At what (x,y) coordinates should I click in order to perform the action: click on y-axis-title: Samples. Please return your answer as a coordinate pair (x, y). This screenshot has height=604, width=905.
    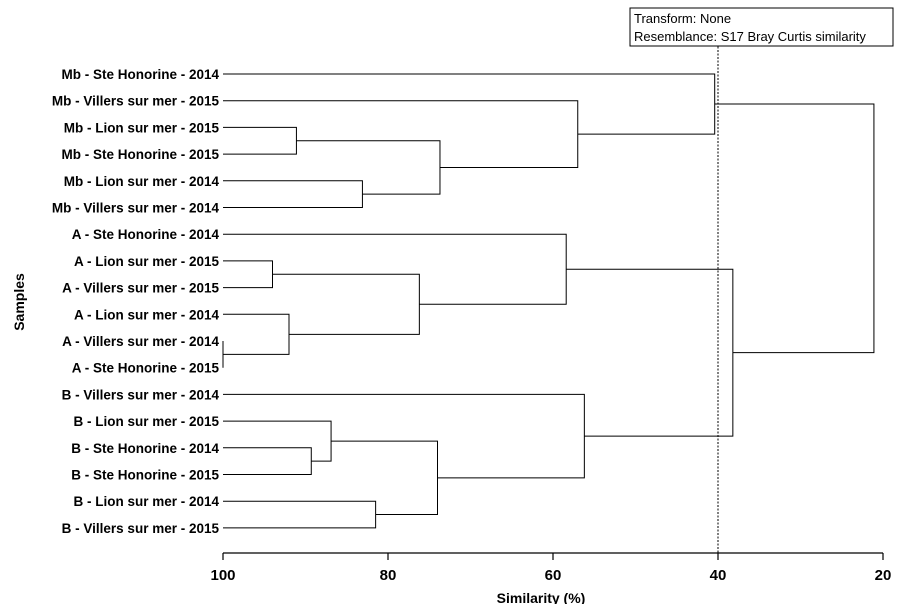
    Looking at the image, I should click on (19, 302).